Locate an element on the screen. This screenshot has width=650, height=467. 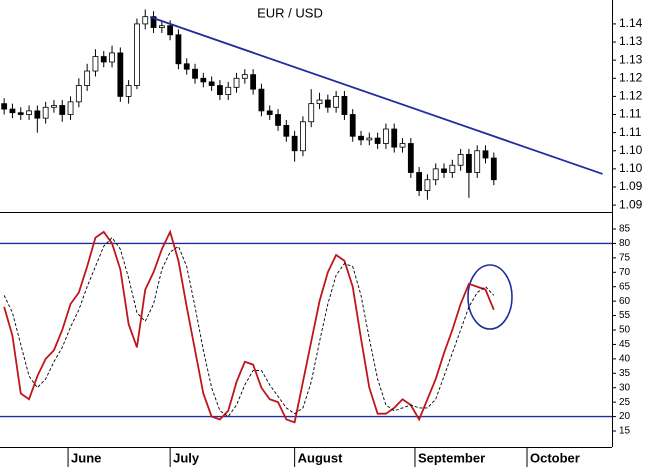
y-tick-label: 40 is located at coordinates (625, 358).